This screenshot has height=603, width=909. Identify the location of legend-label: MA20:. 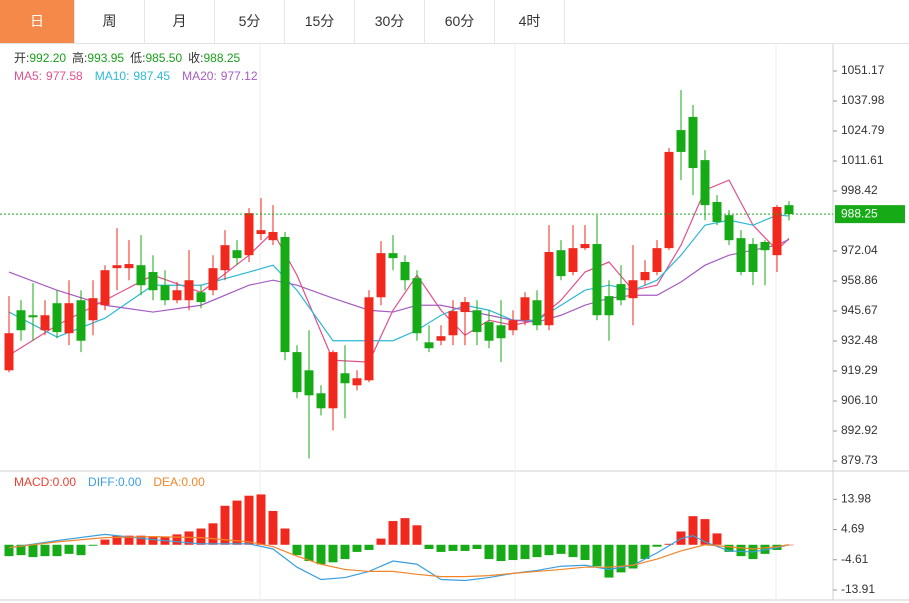
(199, 76).